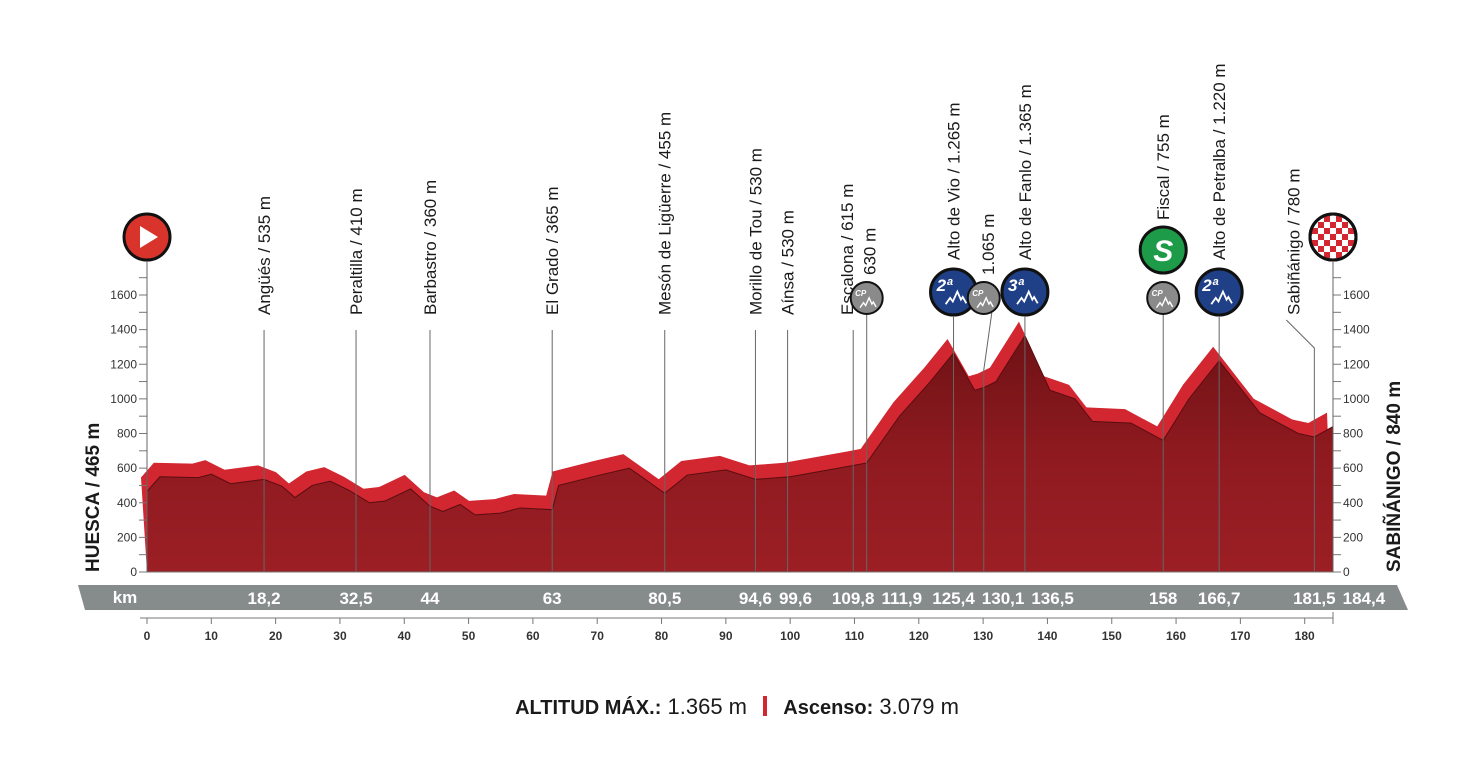  What do you see at coordinates (355, 398) in the screenshot?
I see `waypoint-peraltilla: Peraltilla / 410 m 32,5` at bounding box center [355, 398].